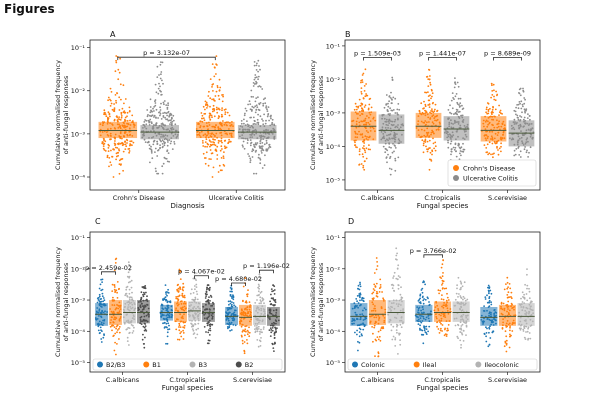  Describe the element at coordinates (313, 302) in the screenshot. I see `y-axis-label: Cumulative normalised frequency` at that location.